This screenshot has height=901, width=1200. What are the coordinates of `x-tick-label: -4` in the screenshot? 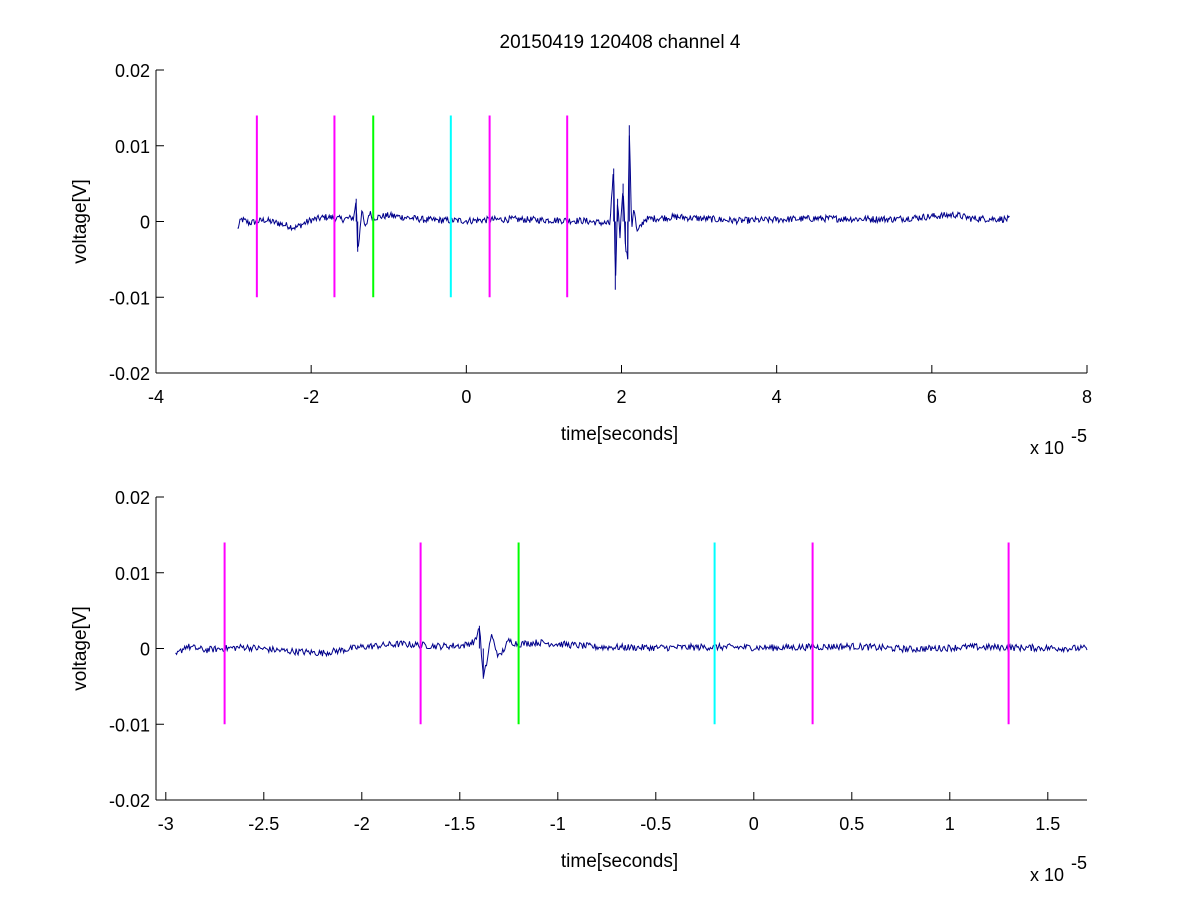 It's located at (156, 397).